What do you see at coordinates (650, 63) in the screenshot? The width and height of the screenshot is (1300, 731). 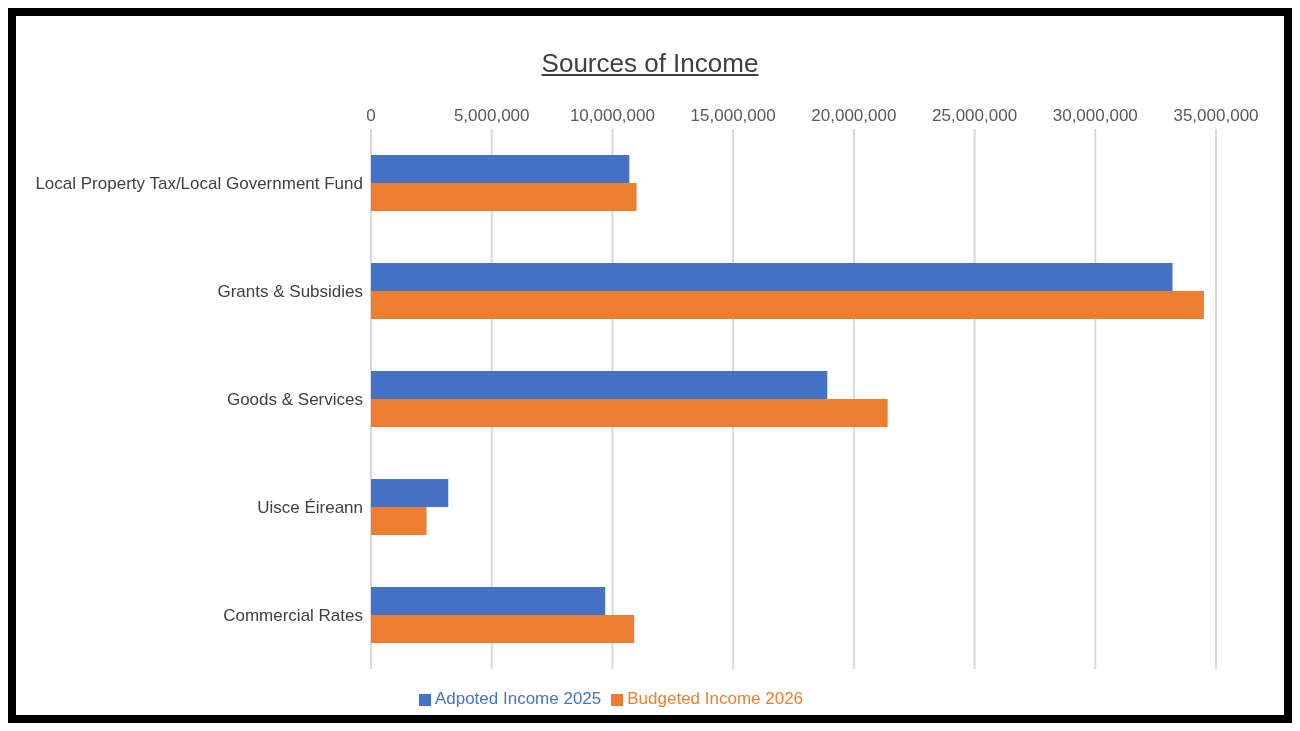 I see `chart-title: Sources of Income` at bounding box center [650, 63].